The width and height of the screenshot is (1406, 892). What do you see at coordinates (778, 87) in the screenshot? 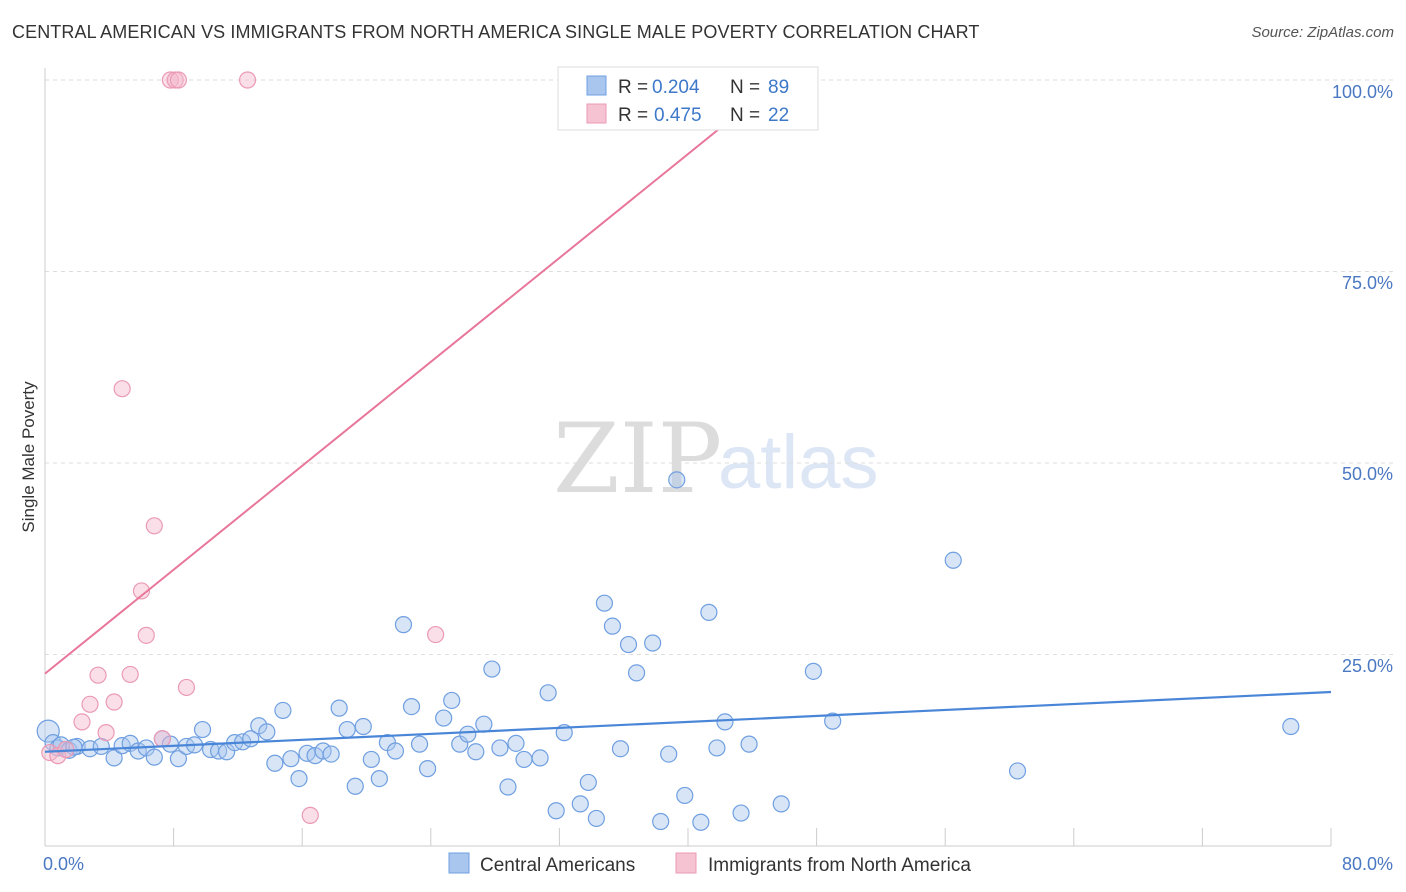
I see `legend-n-value-blue: 89` at bounding box center [778, 87].